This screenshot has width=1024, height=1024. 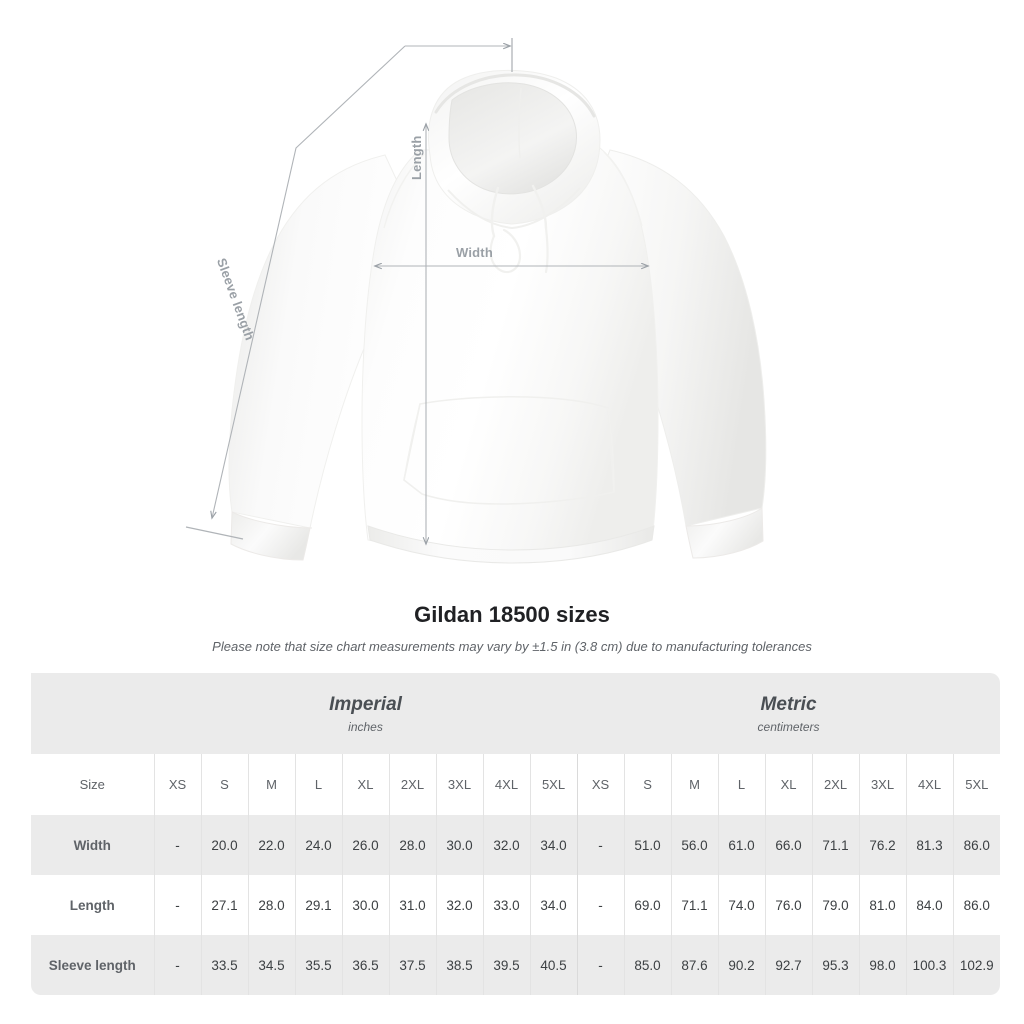 What do you see at coordinates (459, 845) in the screenshot?
I see `cell-width-imperial-3xl: 30.0` at bounding box center [459, 845].